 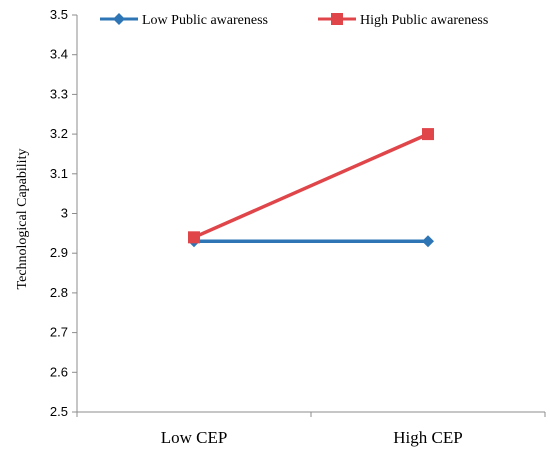 I want to click on y-axis-title: Technological Capability, so click(x=22, y=219).